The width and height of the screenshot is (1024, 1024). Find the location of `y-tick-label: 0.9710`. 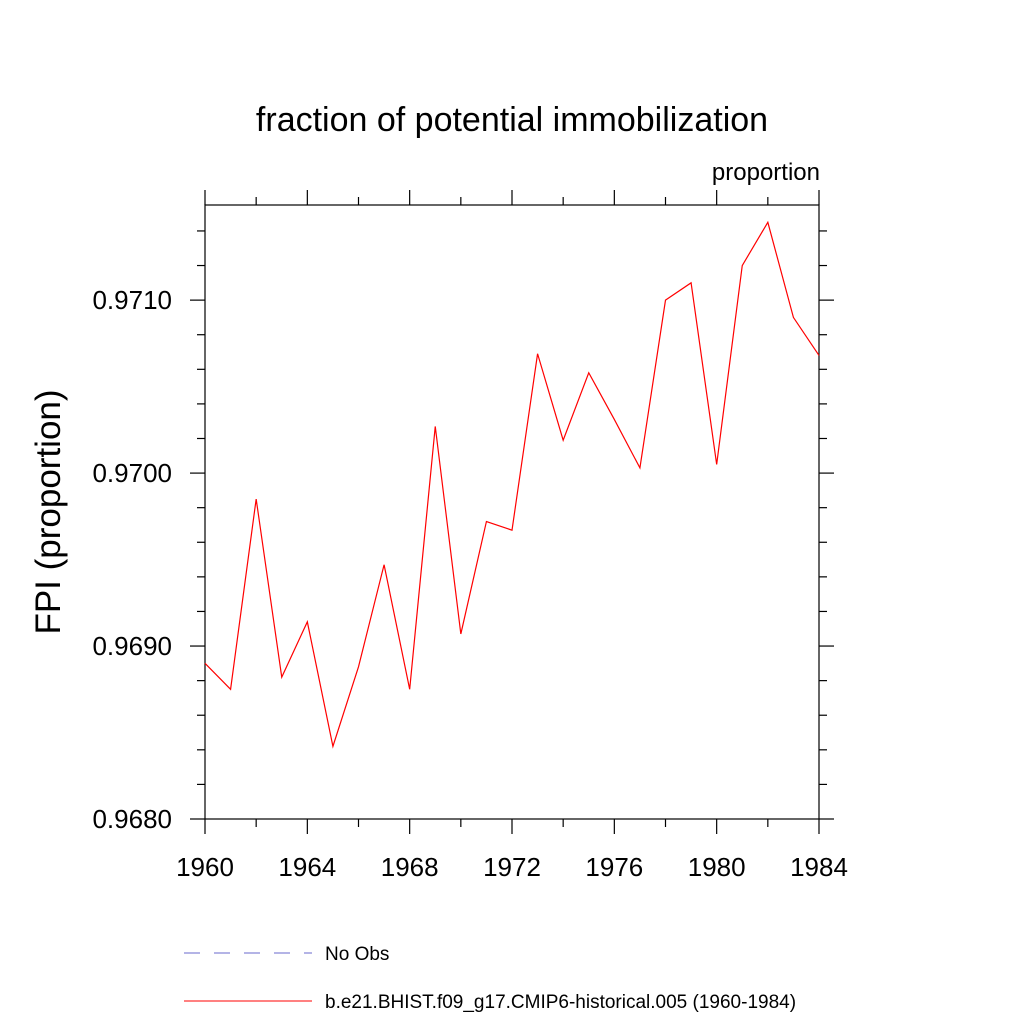

y-tick-label: 0.9710 is located at coordinates (132, 300).